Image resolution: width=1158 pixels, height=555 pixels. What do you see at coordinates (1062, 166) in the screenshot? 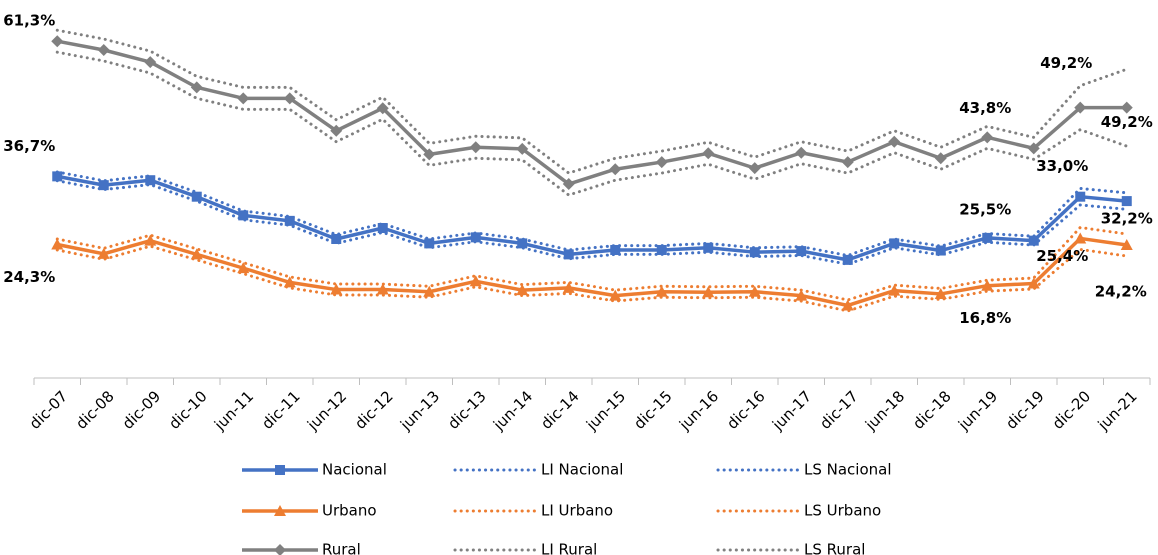
I see `data-label: 33,0%` at bounding box center [1062, 166].